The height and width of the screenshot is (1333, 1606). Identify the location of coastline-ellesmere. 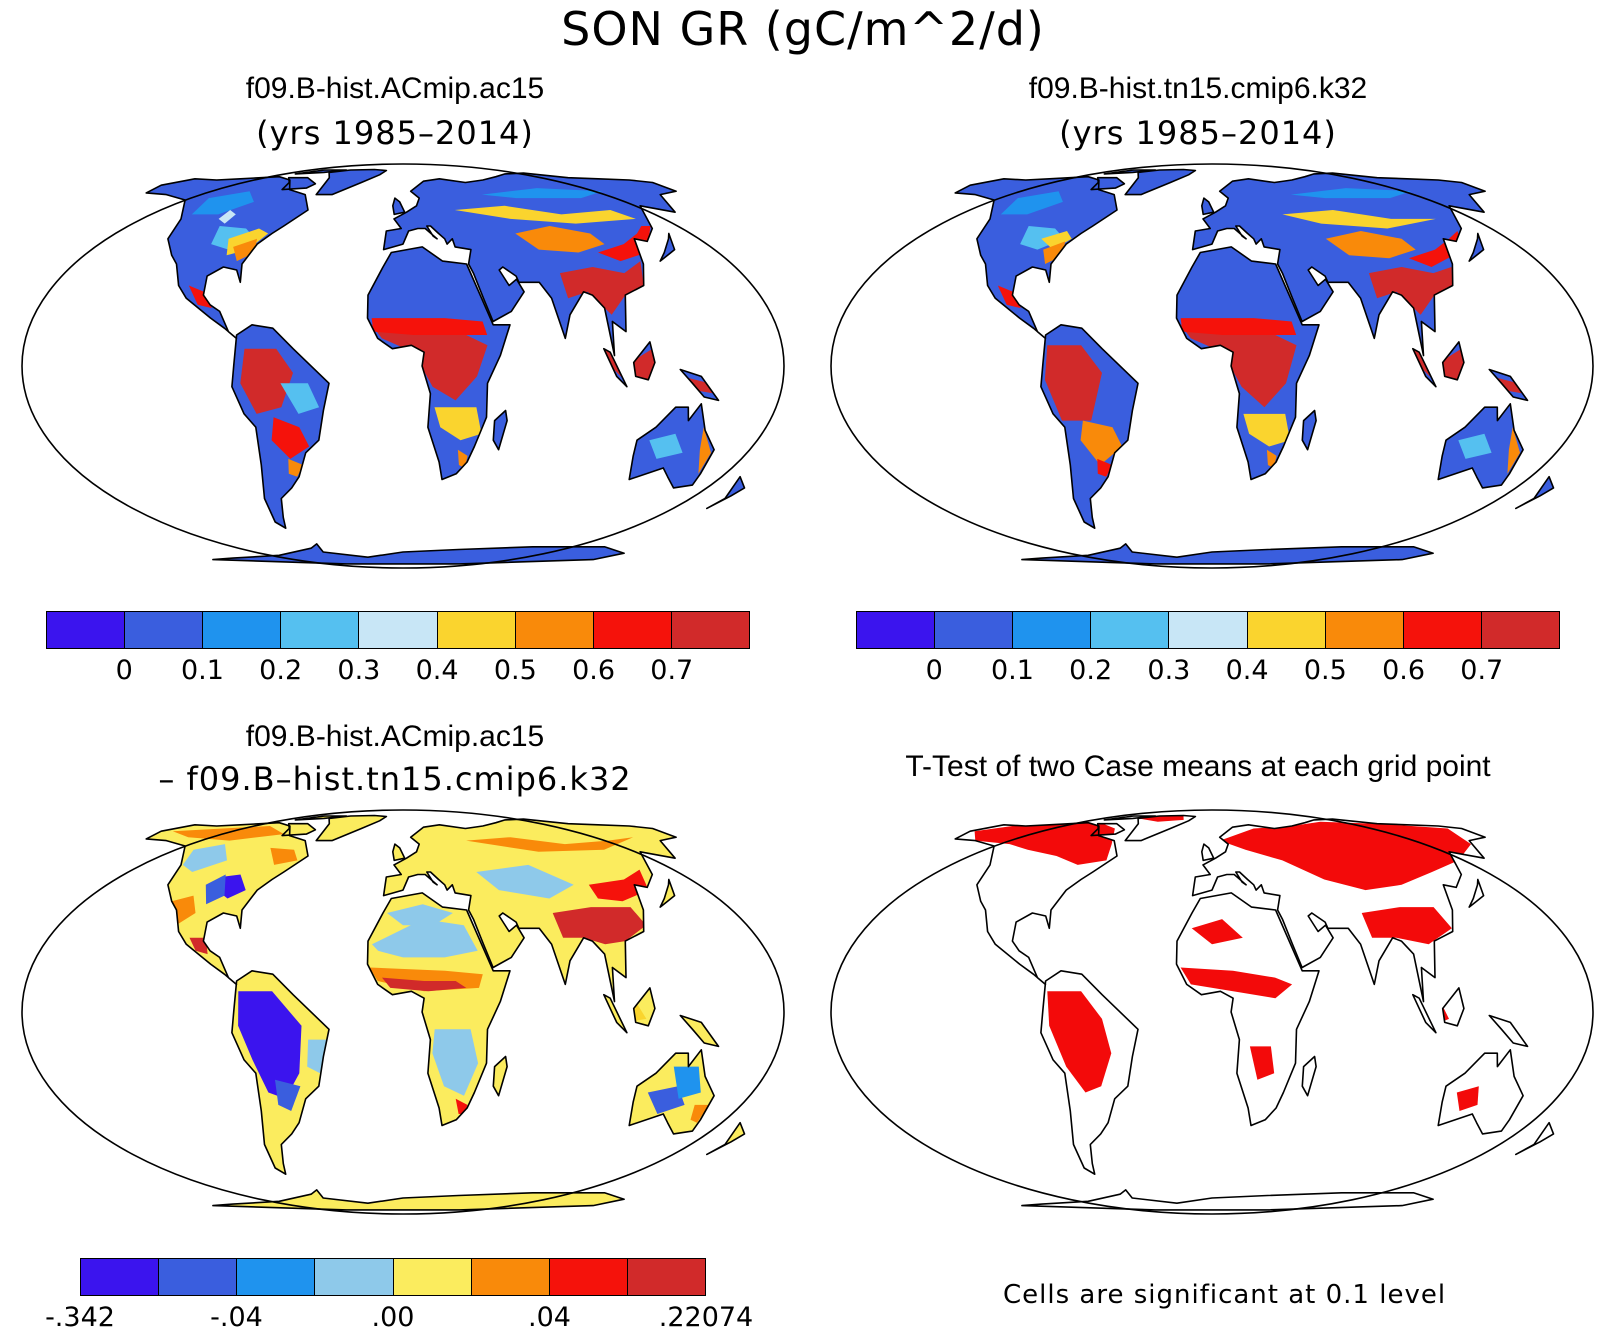
(1130, 818).